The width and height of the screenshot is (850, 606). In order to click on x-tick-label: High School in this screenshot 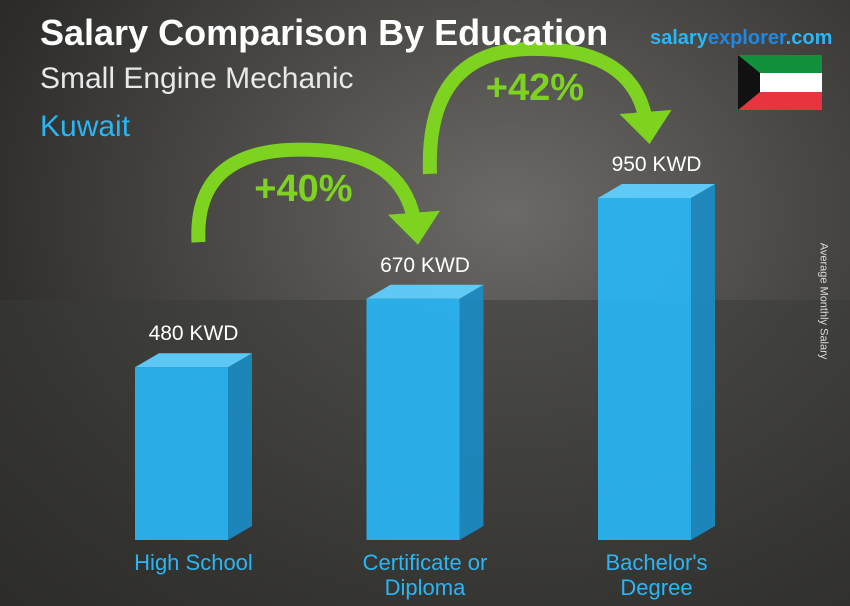, I will do `click(193, 562)`.